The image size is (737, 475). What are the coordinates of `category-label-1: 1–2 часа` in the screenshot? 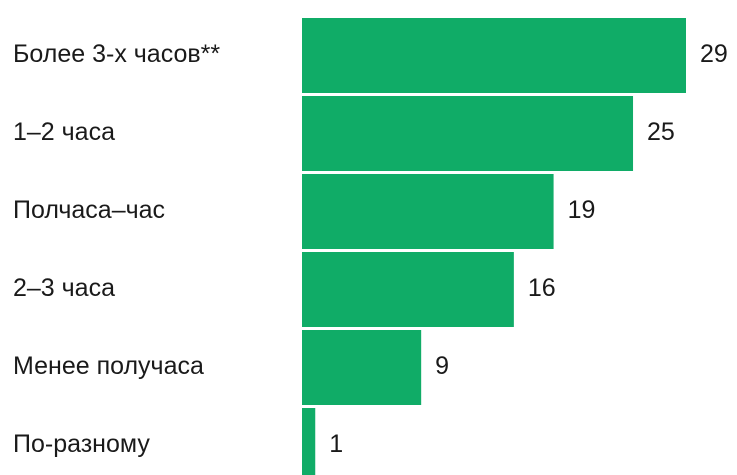 It's located at (64, 132).